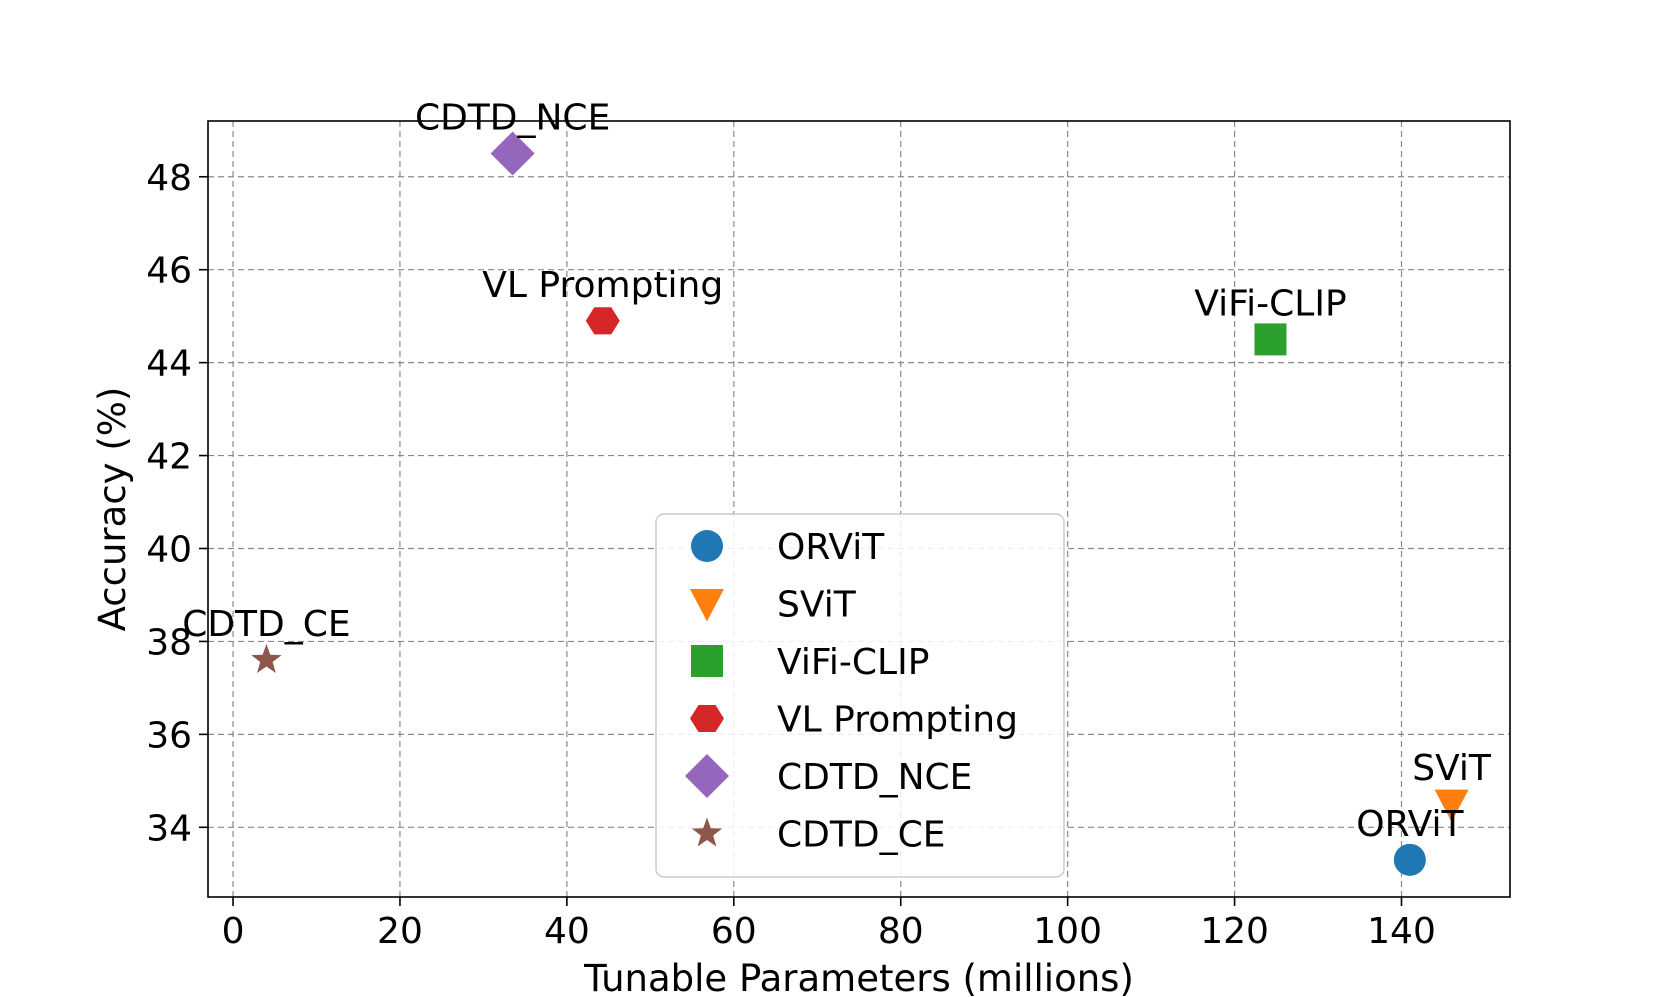 The width and height of the screenshot is (1661, 997). What do you see at coordinates (1452, 768) in the screenshot?
I see `point-label: SViT` at bounding box center [1452, 768].